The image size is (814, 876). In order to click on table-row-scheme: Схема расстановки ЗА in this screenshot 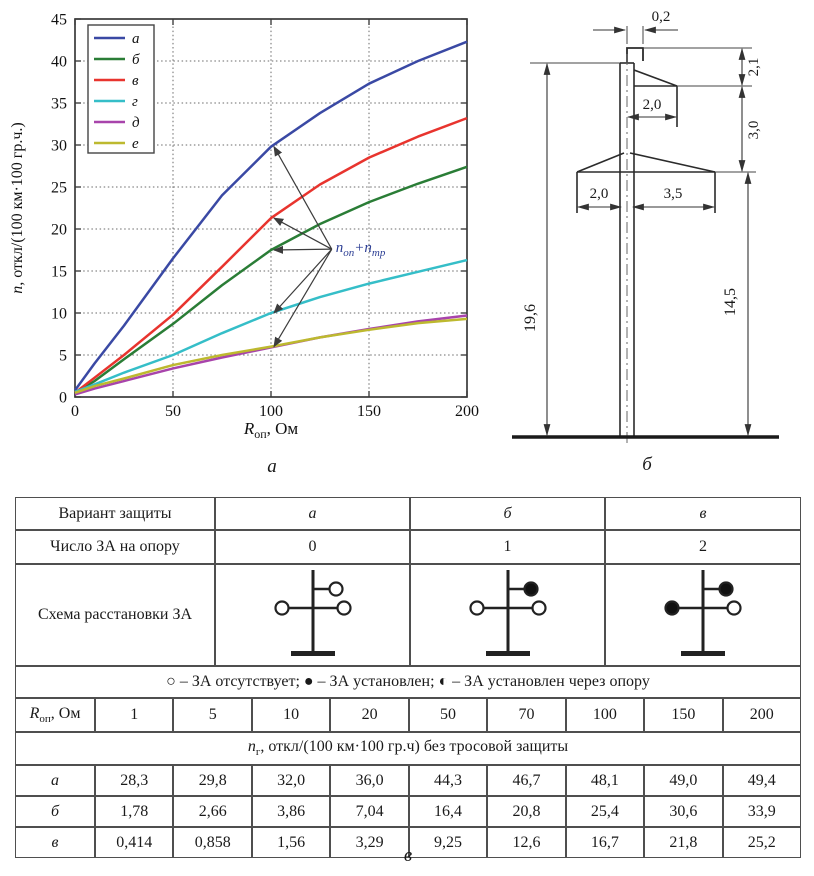, I will do `click(408, 615)`.